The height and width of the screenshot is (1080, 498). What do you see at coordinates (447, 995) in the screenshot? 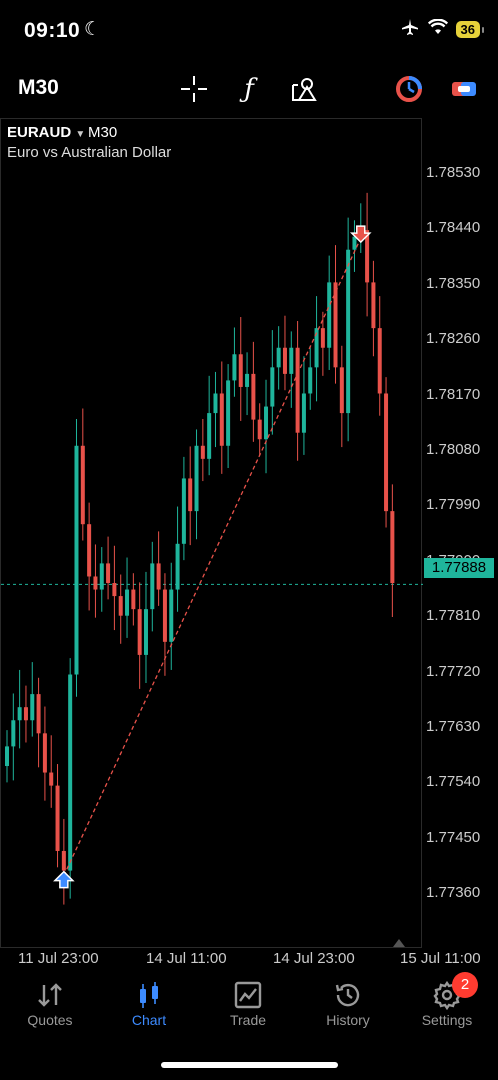
I see `gear-icon` at bounding box center [447, 995].